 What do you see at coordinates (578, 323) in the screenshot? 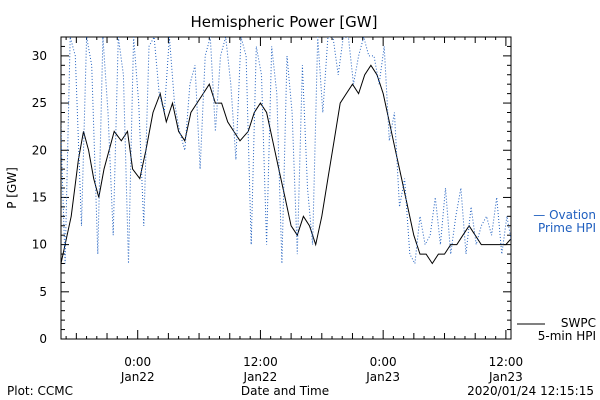
I see `legend-swpc-line1: SWPC` at bounding box center [578, 323].